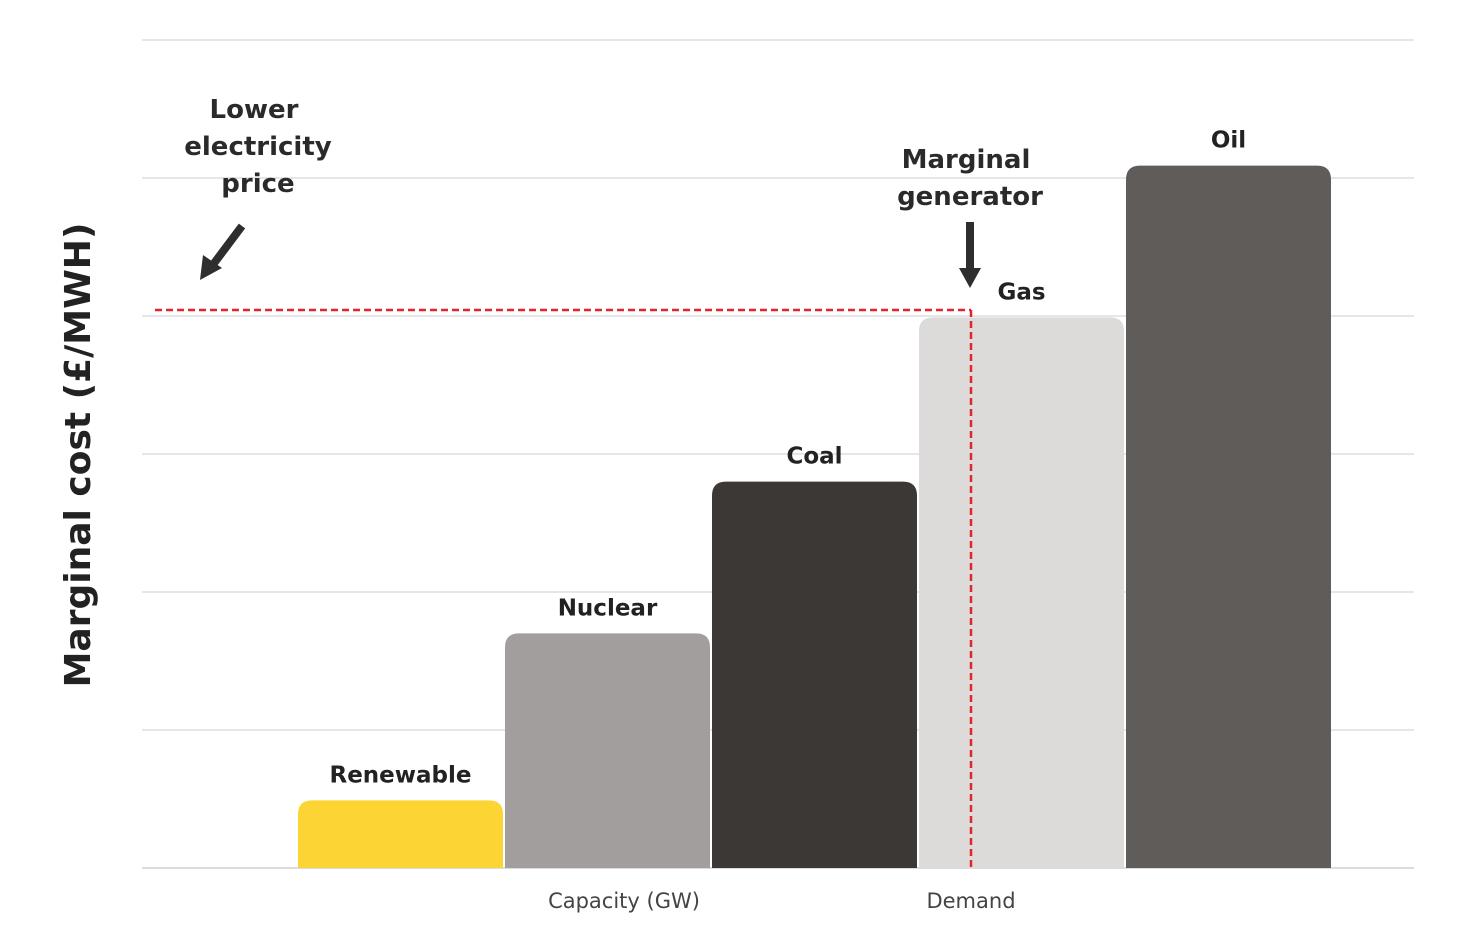  Describe the element at coordinates (966, 160) in the screenshot. I see `annotation-line: Marginal` at that location.